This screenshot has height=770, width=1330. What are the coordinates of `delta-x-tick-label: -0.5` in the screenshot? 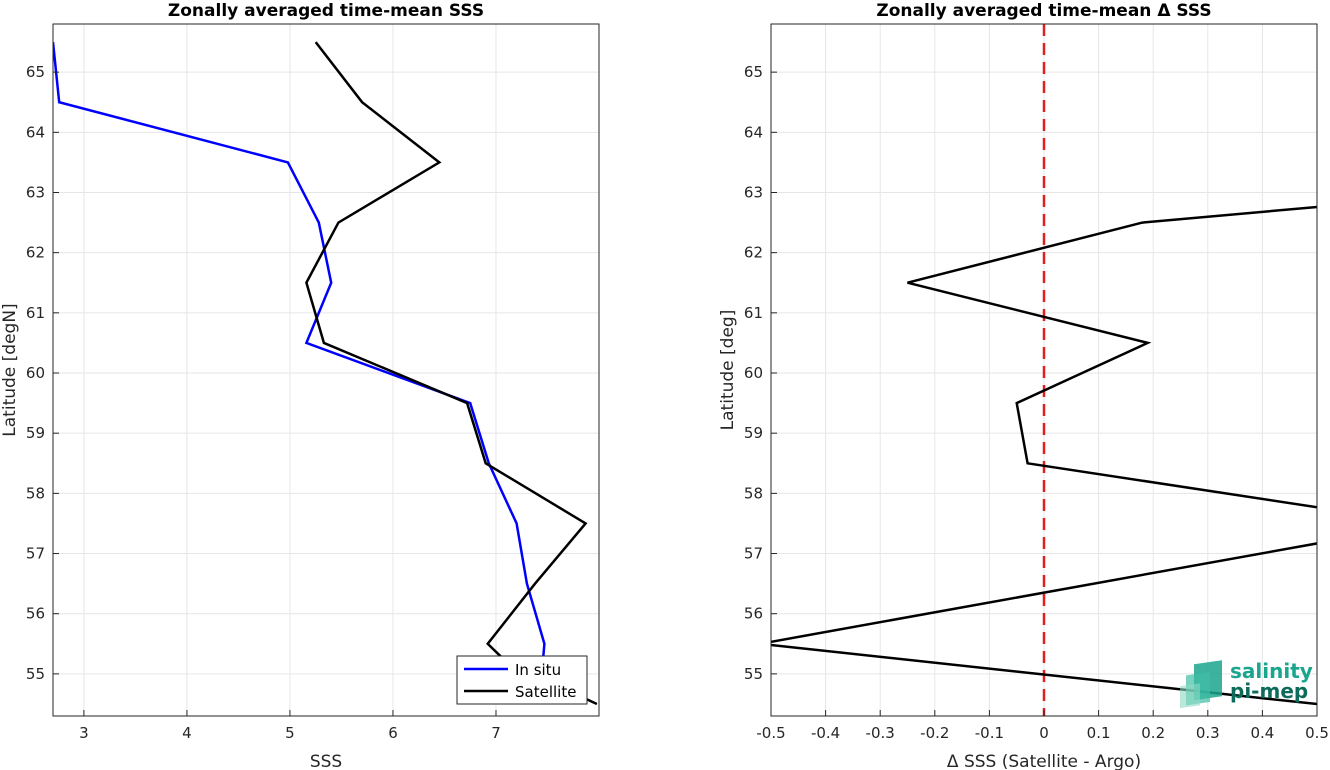 It's located at (770, 733).